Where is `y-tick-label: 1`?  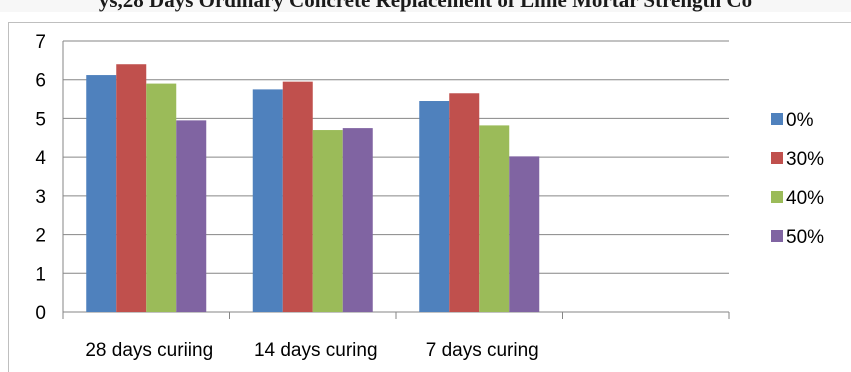 y-tick-label: 1 is located at coordinates (40, 274).